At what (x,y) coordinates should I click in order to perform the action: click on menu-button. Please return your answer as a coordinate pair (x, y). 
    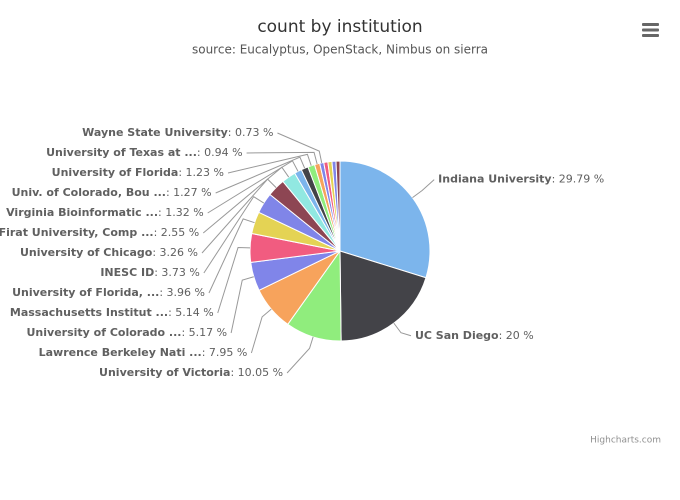
    Looking at the image, I should click on (650, 29).